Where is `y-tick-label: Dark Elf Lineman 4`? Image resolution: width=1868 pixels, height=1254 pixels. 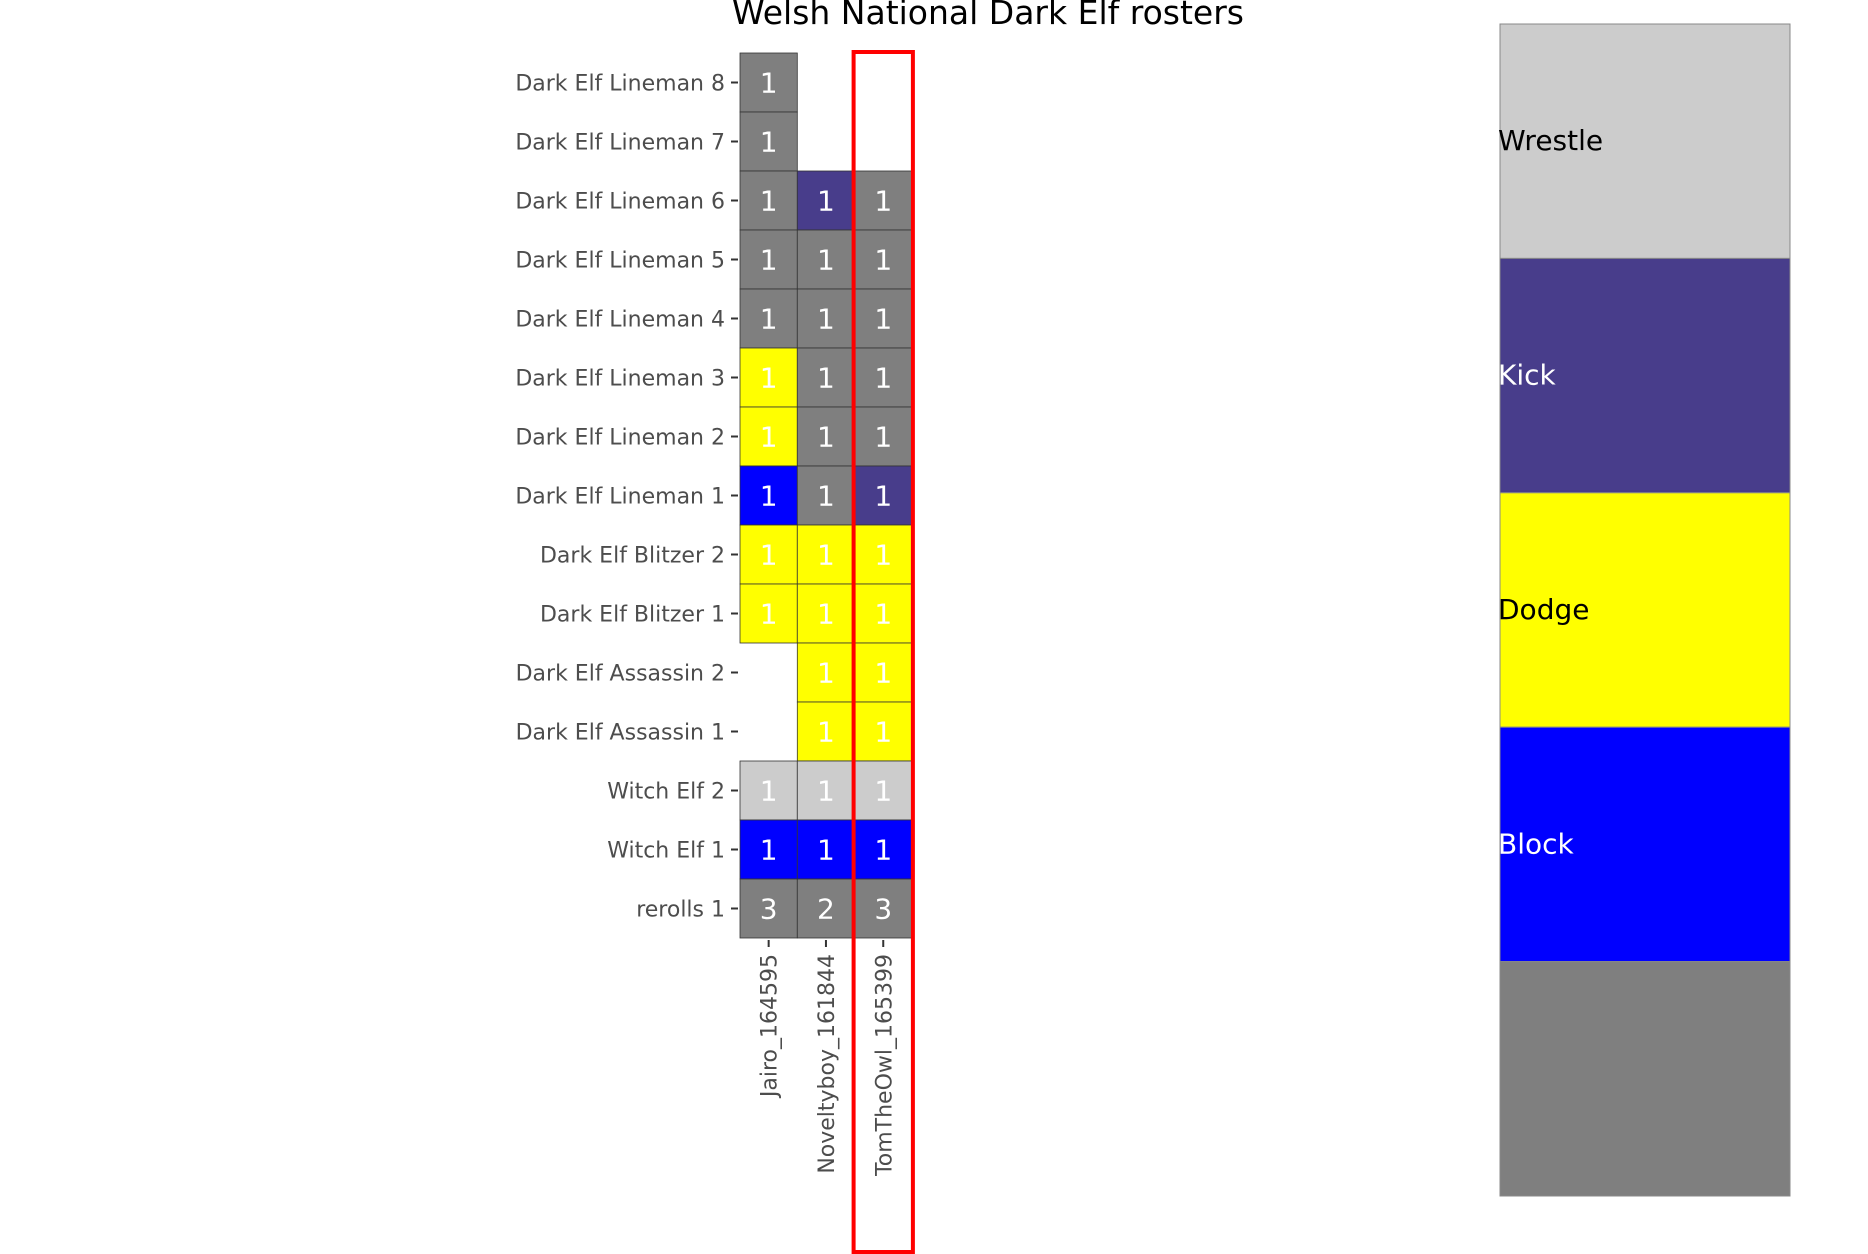
y-tick-label: Dark Elf Lineman 4 is located at coordinates (620, 320).